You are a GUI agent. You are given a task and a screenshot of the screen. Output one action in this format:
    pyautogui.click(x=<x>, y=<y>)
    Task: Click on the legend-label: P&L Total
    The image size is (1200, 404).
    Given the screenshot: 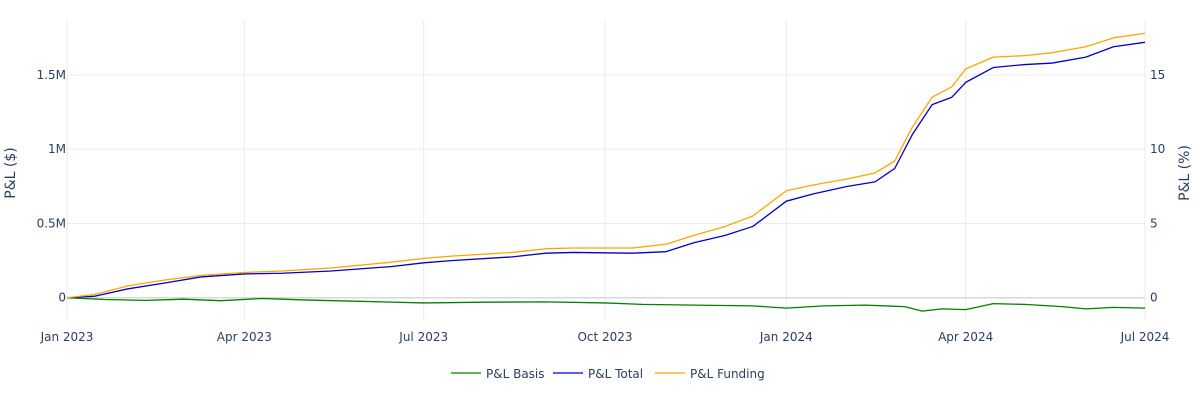 What is the action you would take?
    pyautogui.click(x=615, y=374)
    